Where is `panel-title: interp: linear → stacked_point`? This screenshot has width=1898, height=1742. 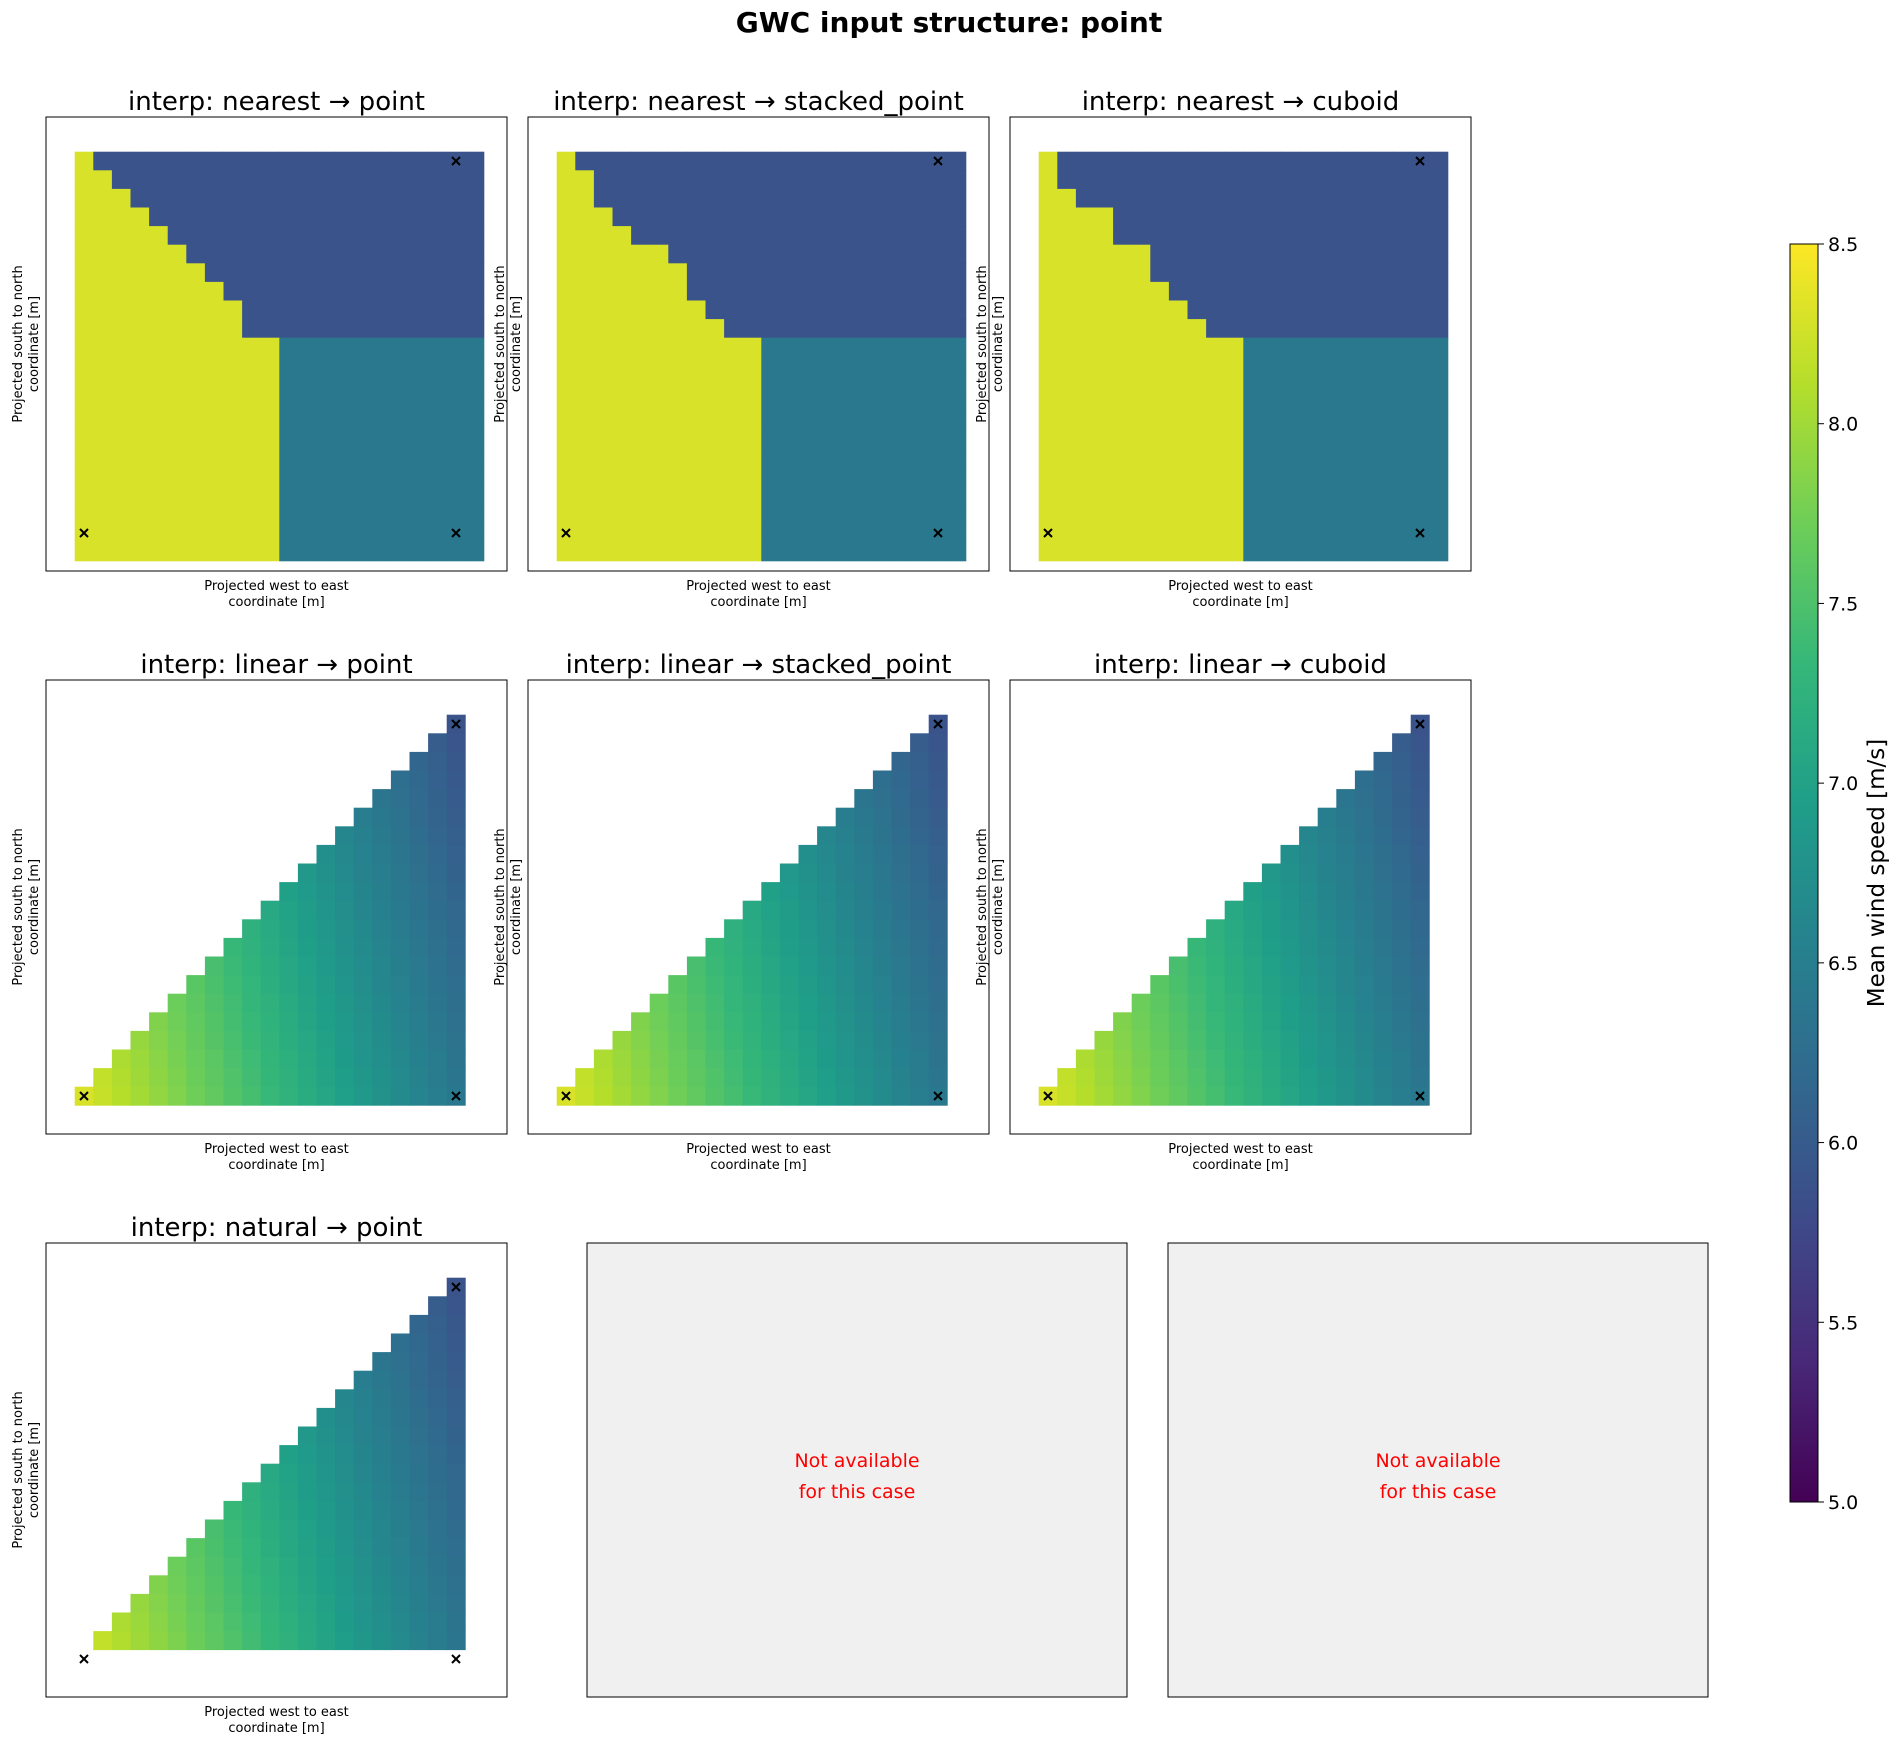 panel-title: interp: linear → stacked_point is located at coordinates (759, 665).